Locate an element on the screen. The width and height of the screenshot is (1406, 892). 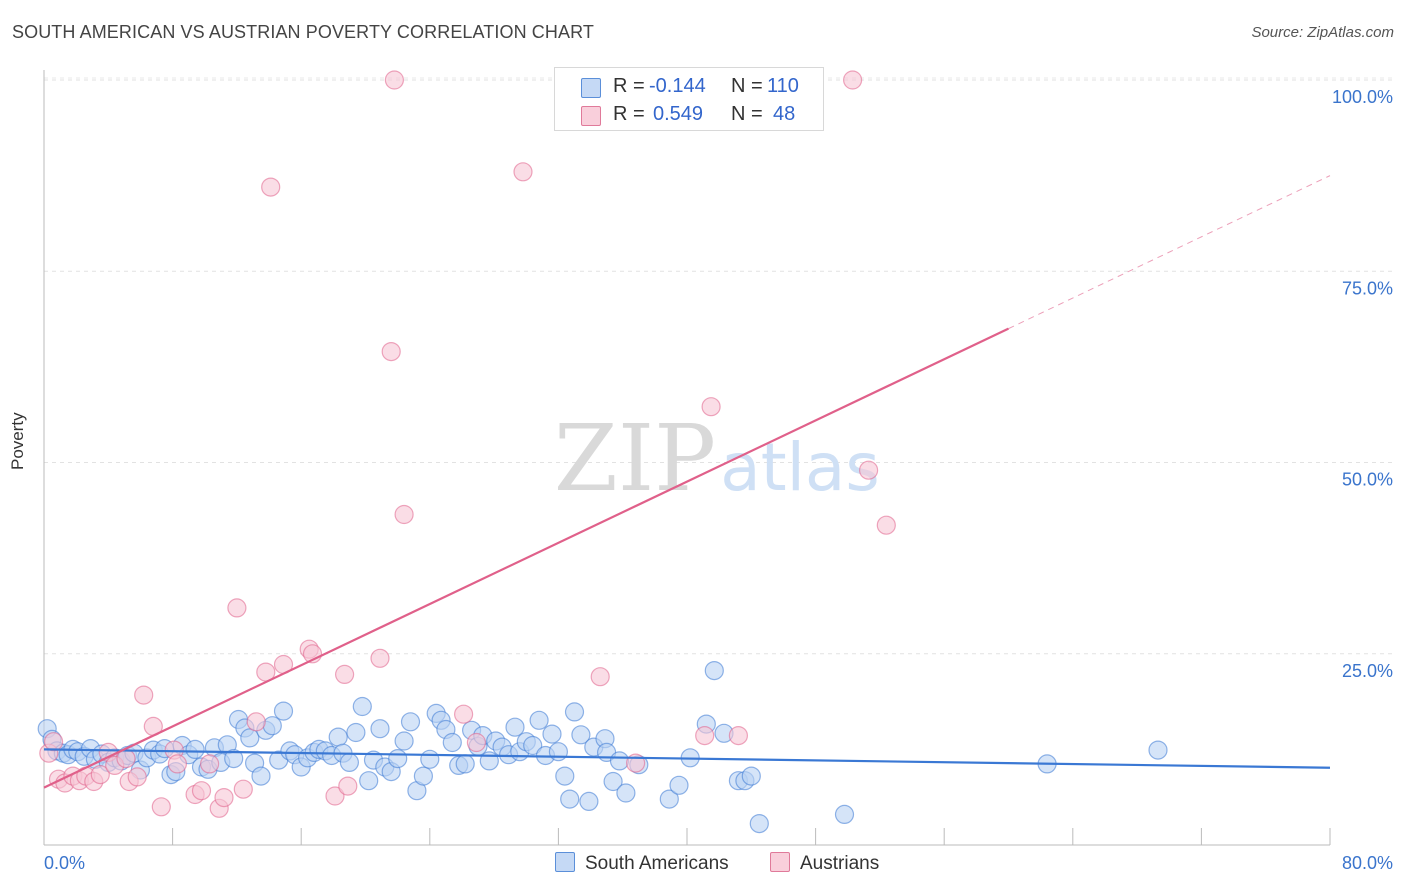
watermark: ZIP atlas is located at coordinates (717, 458).